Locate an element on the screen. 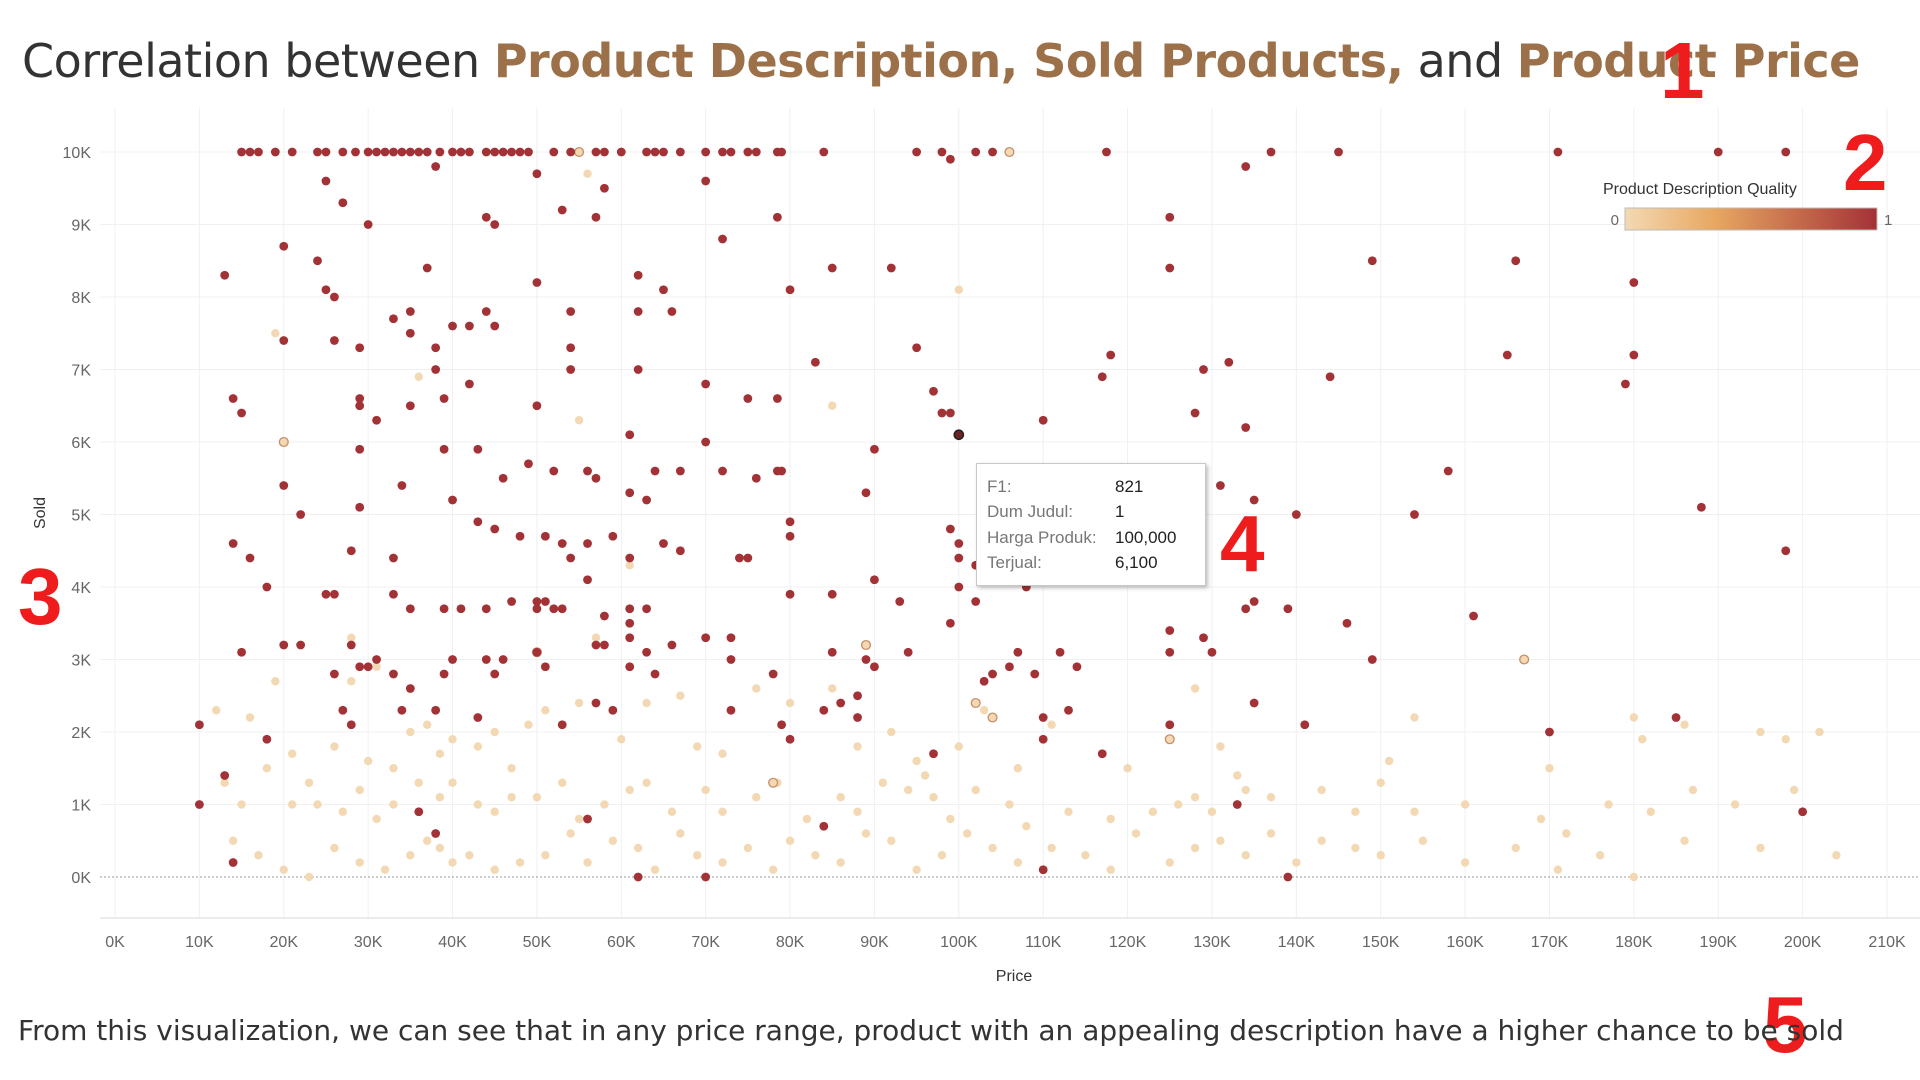 The width and height of the screenshot is (1920, 1080). data-point-mid-quality is located at coordinates (1169, 739).